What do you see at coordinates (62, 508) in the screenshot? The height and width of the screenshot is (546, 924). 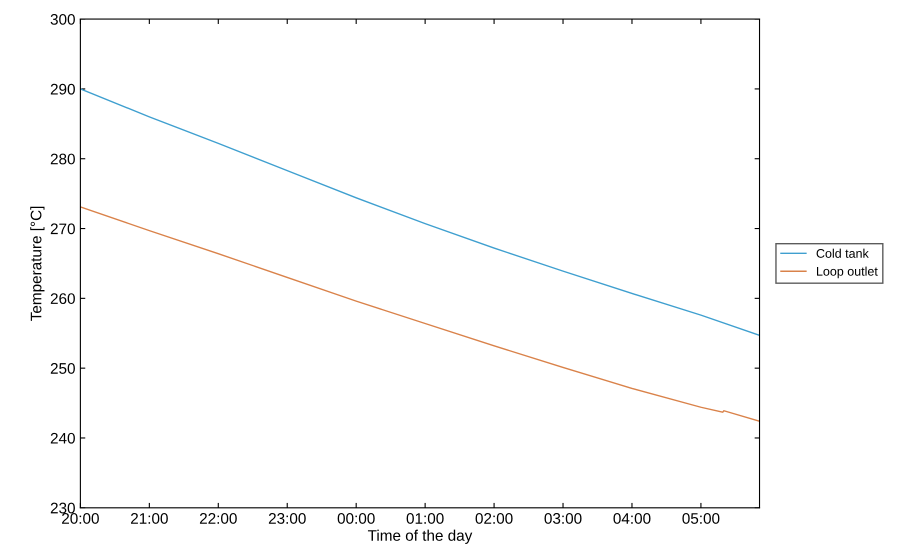 I see `y-tick-label: 230` at bounding box center [62, 508].